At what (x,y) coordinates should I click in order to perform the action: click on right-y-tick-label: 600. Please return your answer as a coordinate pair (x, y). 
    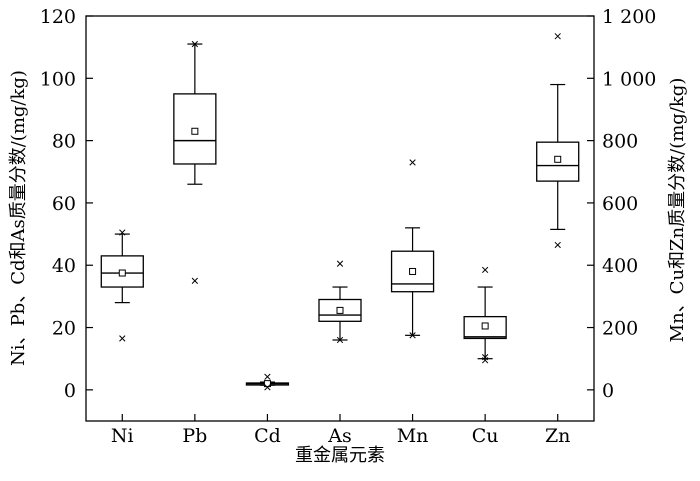
    Looking at the image, I should click on (620, 204).